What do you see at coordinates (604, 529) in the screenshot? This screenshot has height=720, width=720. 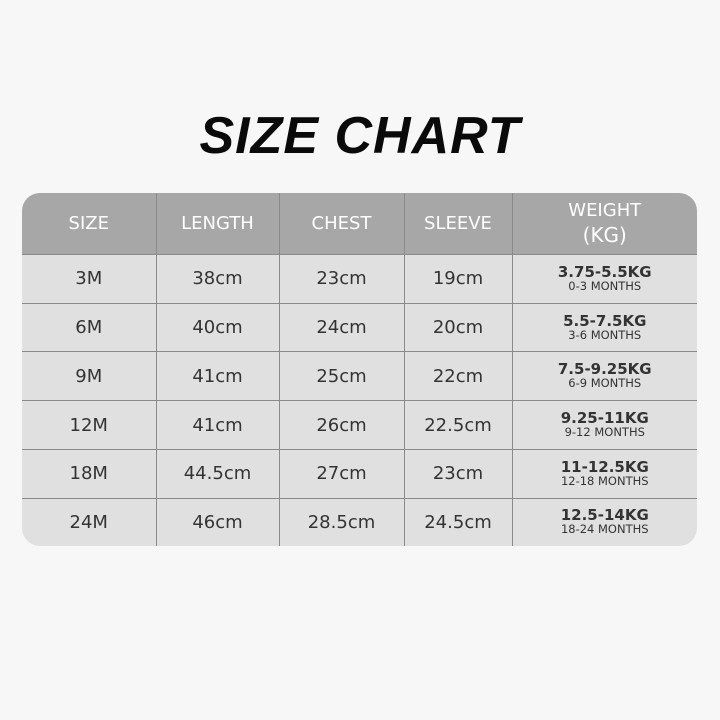 I see `age-range: 18-24 MONTHS` at bounding box center [604, 529].